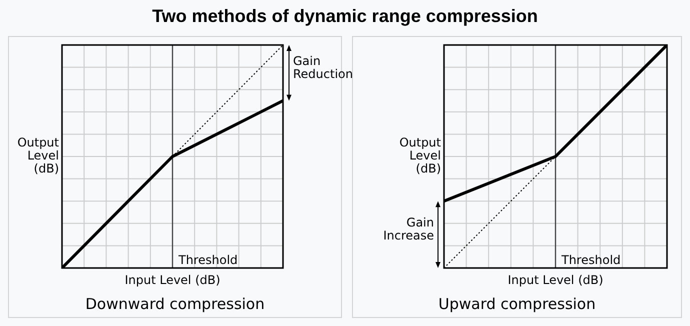  Describe the element at coordinates (345, 16) in the screenshot. I see `text: Two methods of dynamic range compression` at that location.